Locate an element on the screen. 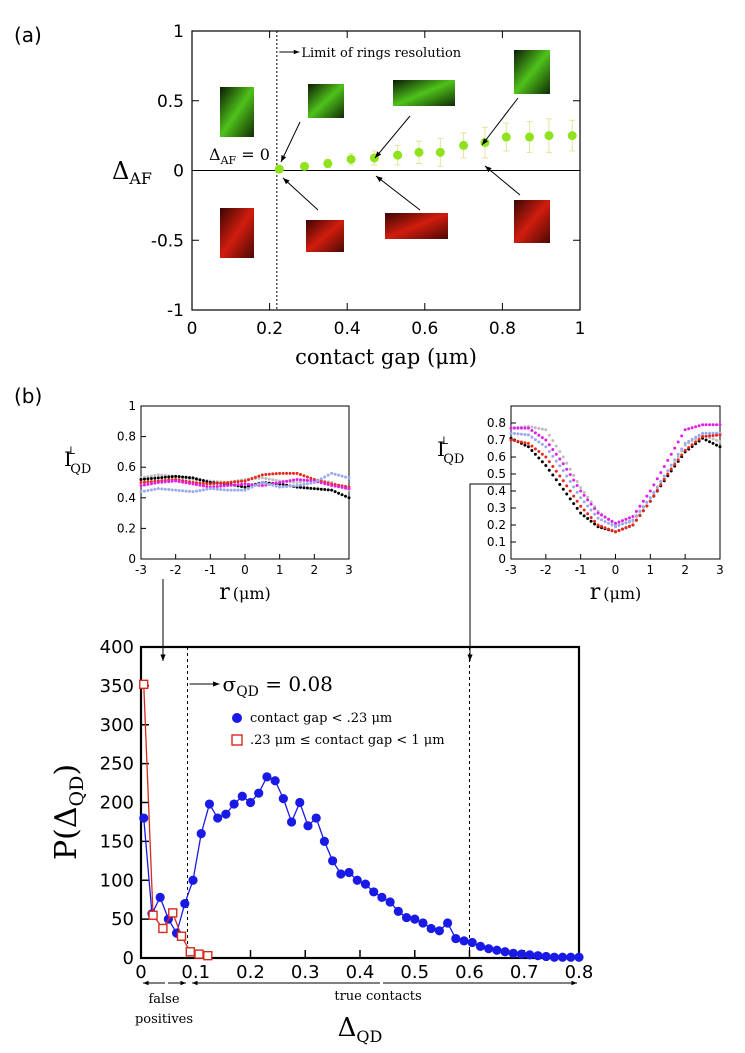 Image resolution: width=745 pixels, height=1053 pixels. limit-annotation-arrow-head is located at coordinates (296, 52).